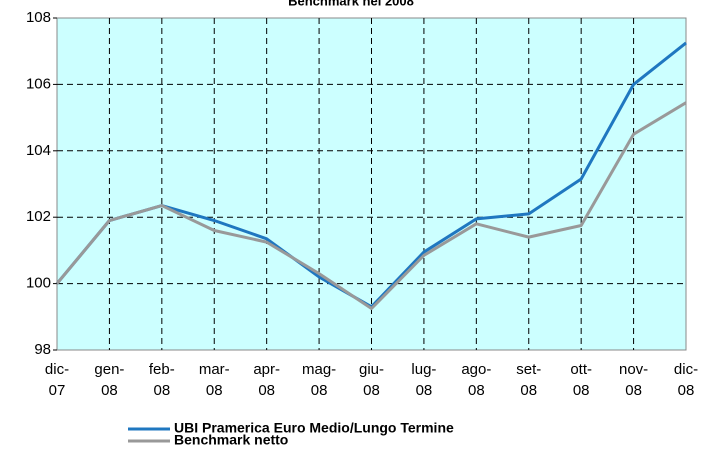  Describe the element at coordinates (319, 380) in the screenshot. I see `x-tick-label: mag-08` at that location.